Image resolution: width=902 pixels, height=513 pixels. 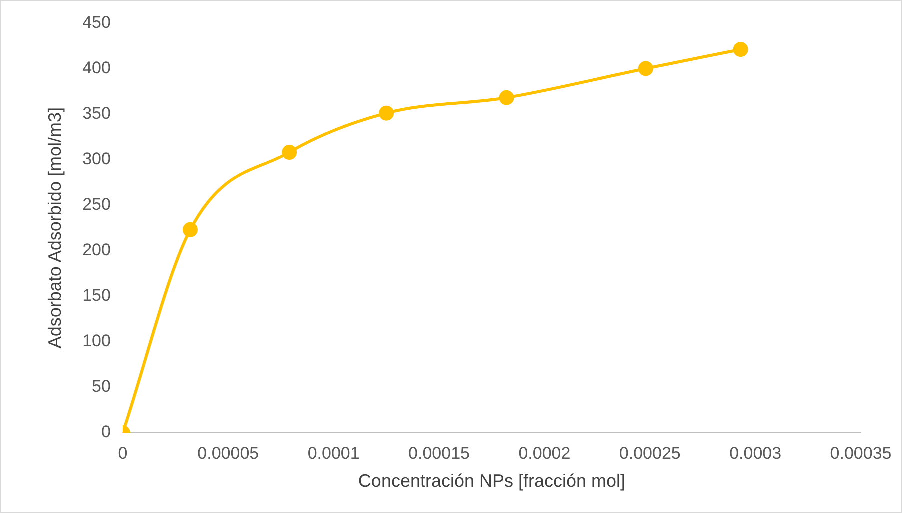 What do you see at coordinates (334, 453) in the screenshot?
I see `x-tick-label: 0.0001` at bounding box center [334, 453].